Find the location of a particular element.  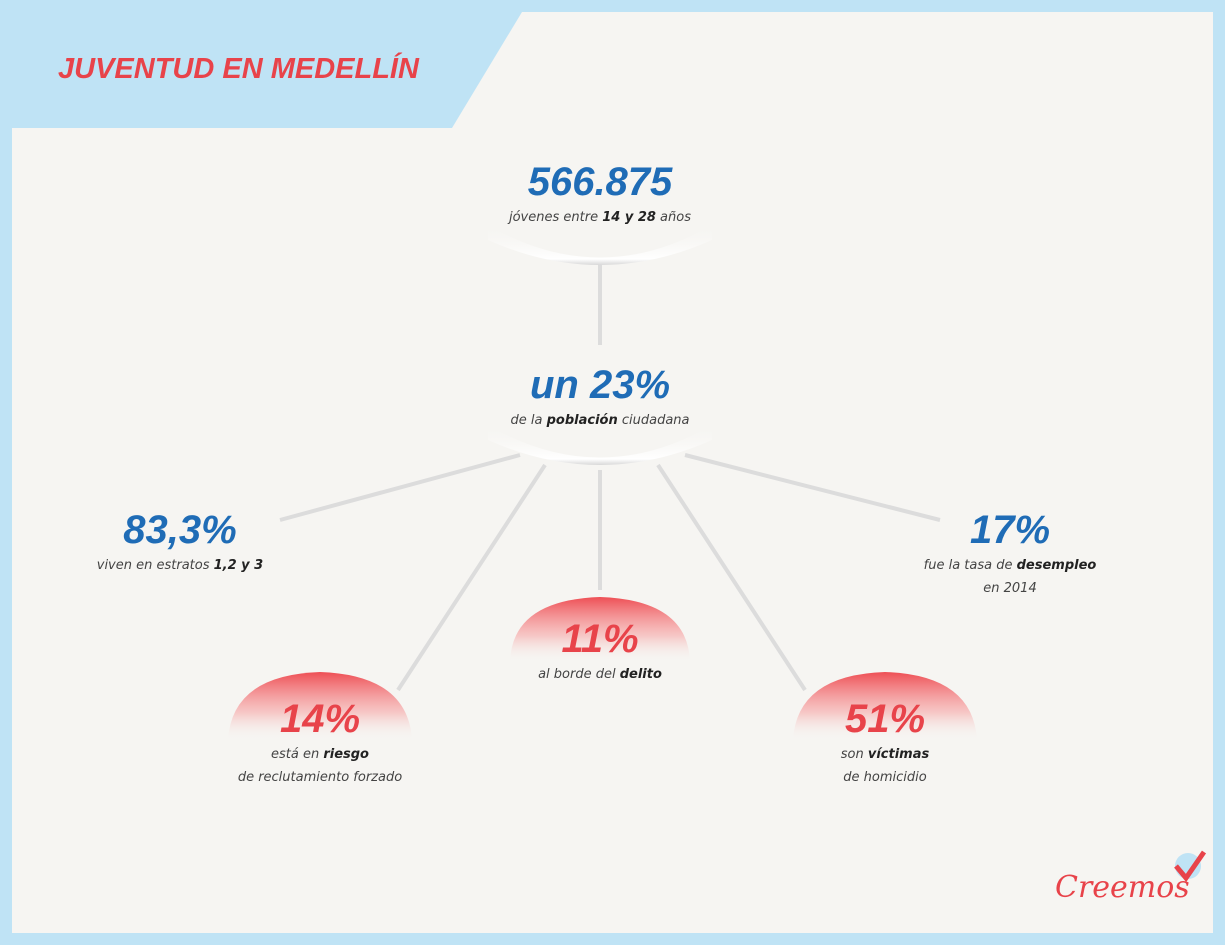

emphasis: 1,2 y 3 is located at coordinates (239, 565).